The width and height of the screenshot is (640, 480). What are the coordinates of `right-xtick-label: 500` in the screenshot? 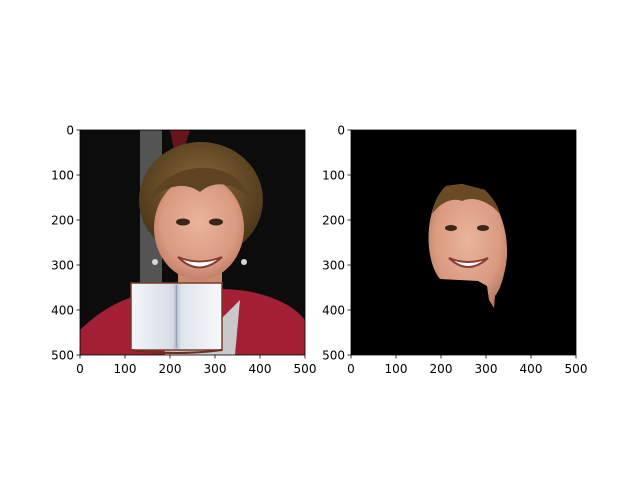 It's located at (576, 369).